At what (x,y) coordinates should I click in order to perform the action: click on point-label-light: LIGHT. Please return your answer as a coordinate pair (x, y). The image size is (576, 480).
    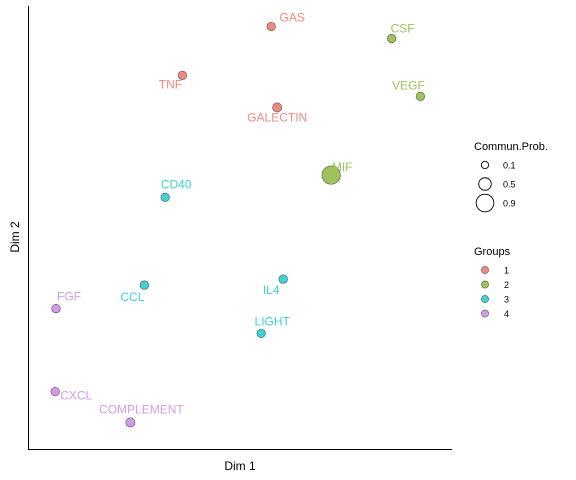
    Looking at the image, I should click on (273, 321).